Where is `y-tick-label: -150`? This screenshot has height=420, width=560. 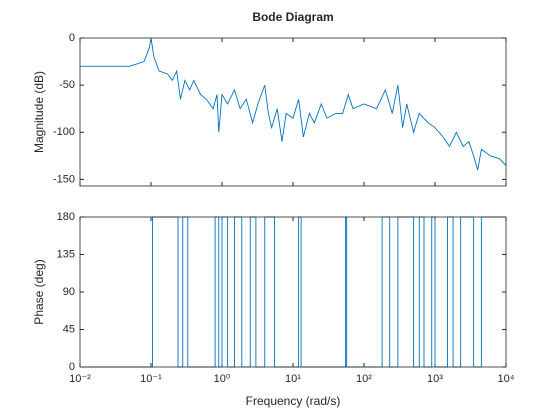
y-tick-label: -150 is located at coordinates (64, 179).